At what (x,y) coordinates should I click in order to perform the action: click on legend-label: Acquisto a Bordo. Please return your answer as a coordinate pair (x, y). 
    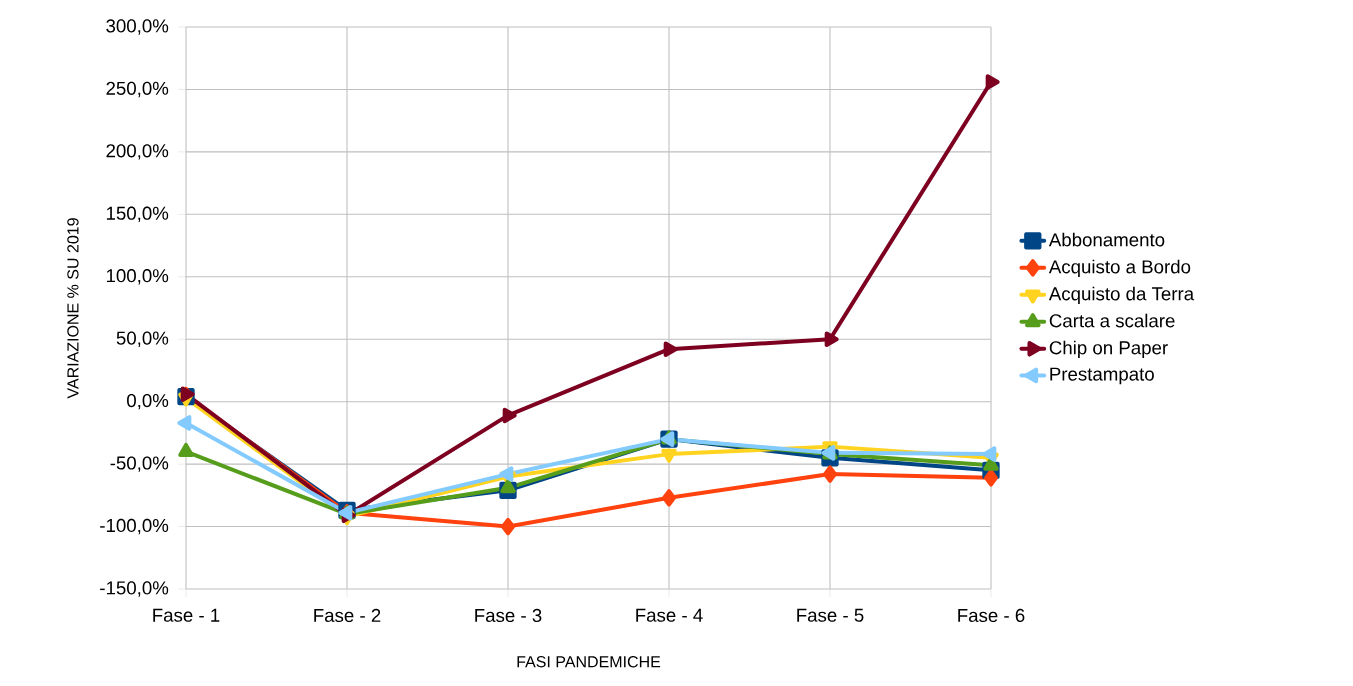
    Looking at the image, I should click on (1119, 268).